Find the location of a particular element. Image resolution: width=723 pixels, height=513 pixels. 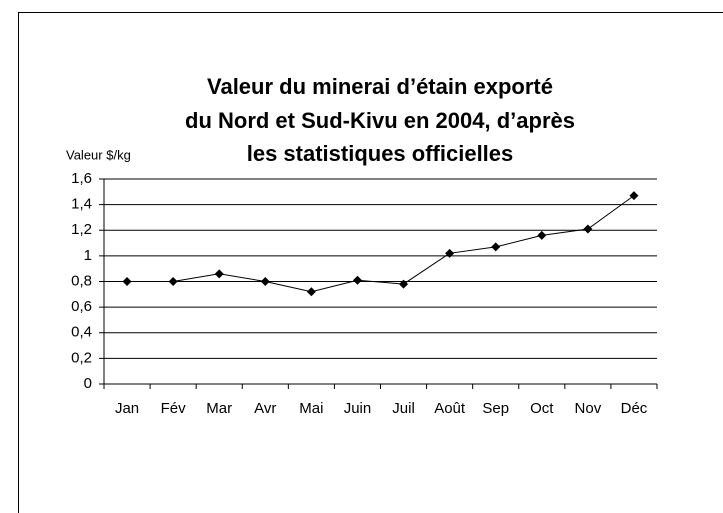

chart-title: Valeur du minerai d’étain exporté is located at coordinates (380, 86).